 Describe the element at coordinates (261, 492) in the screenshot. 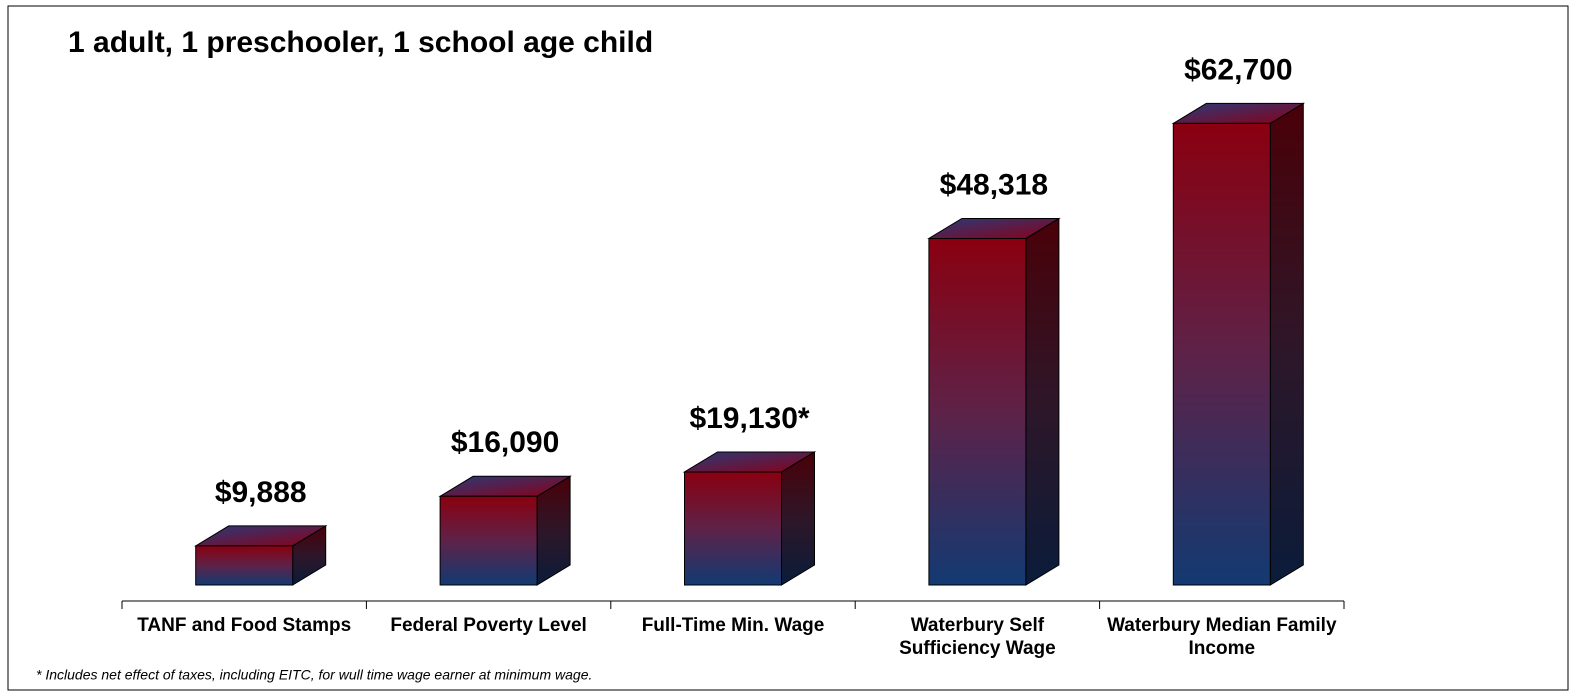

I see `value-label: $9,888` at that location.